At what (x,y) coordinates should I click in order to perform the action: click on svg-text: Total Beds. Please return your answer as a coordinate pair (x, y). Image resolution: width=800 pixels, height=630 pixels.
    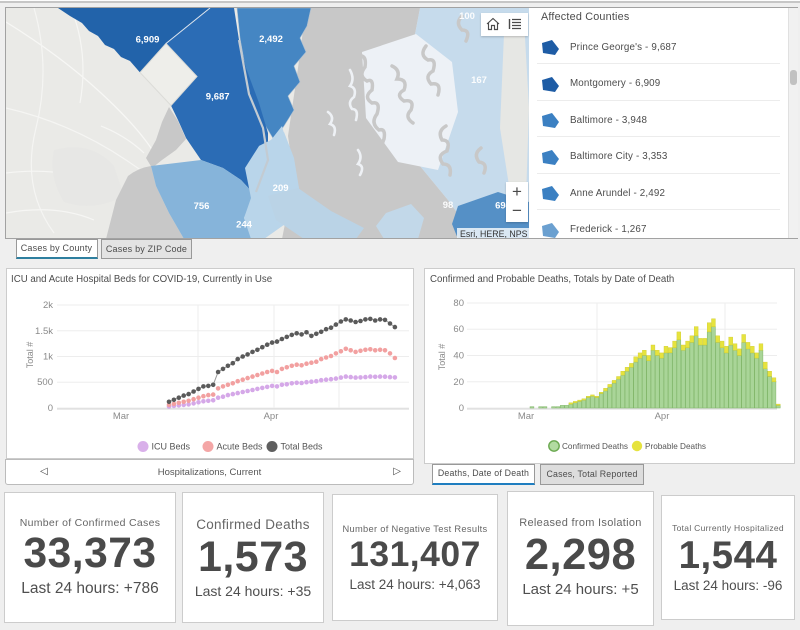
    Looking at the image, I should click on (302, 447).